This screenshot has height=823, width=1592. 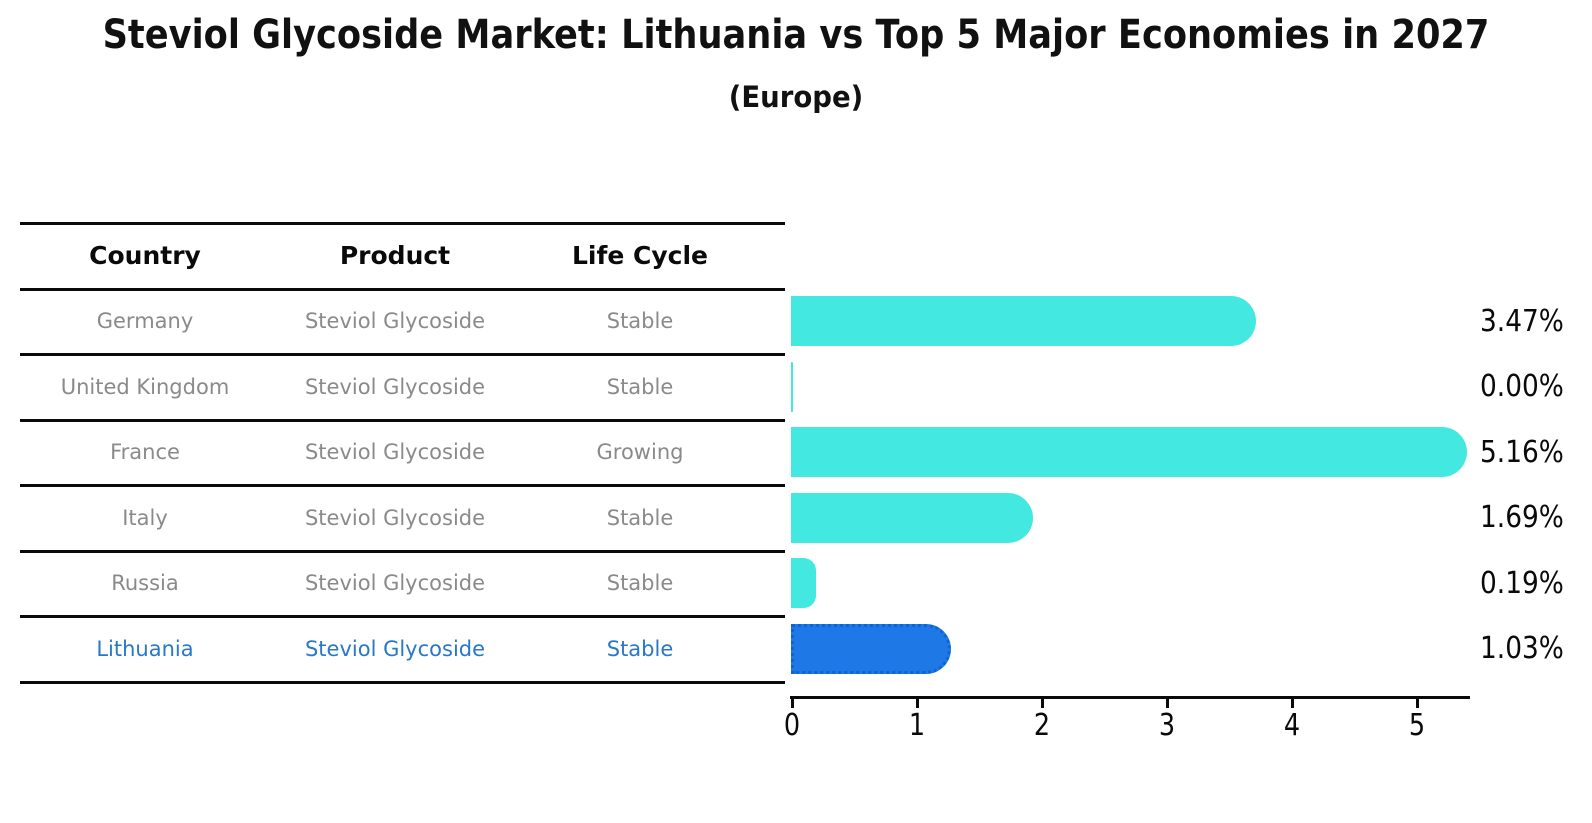 I want to click on column-header-country: Country, so click(x=145, y=255).